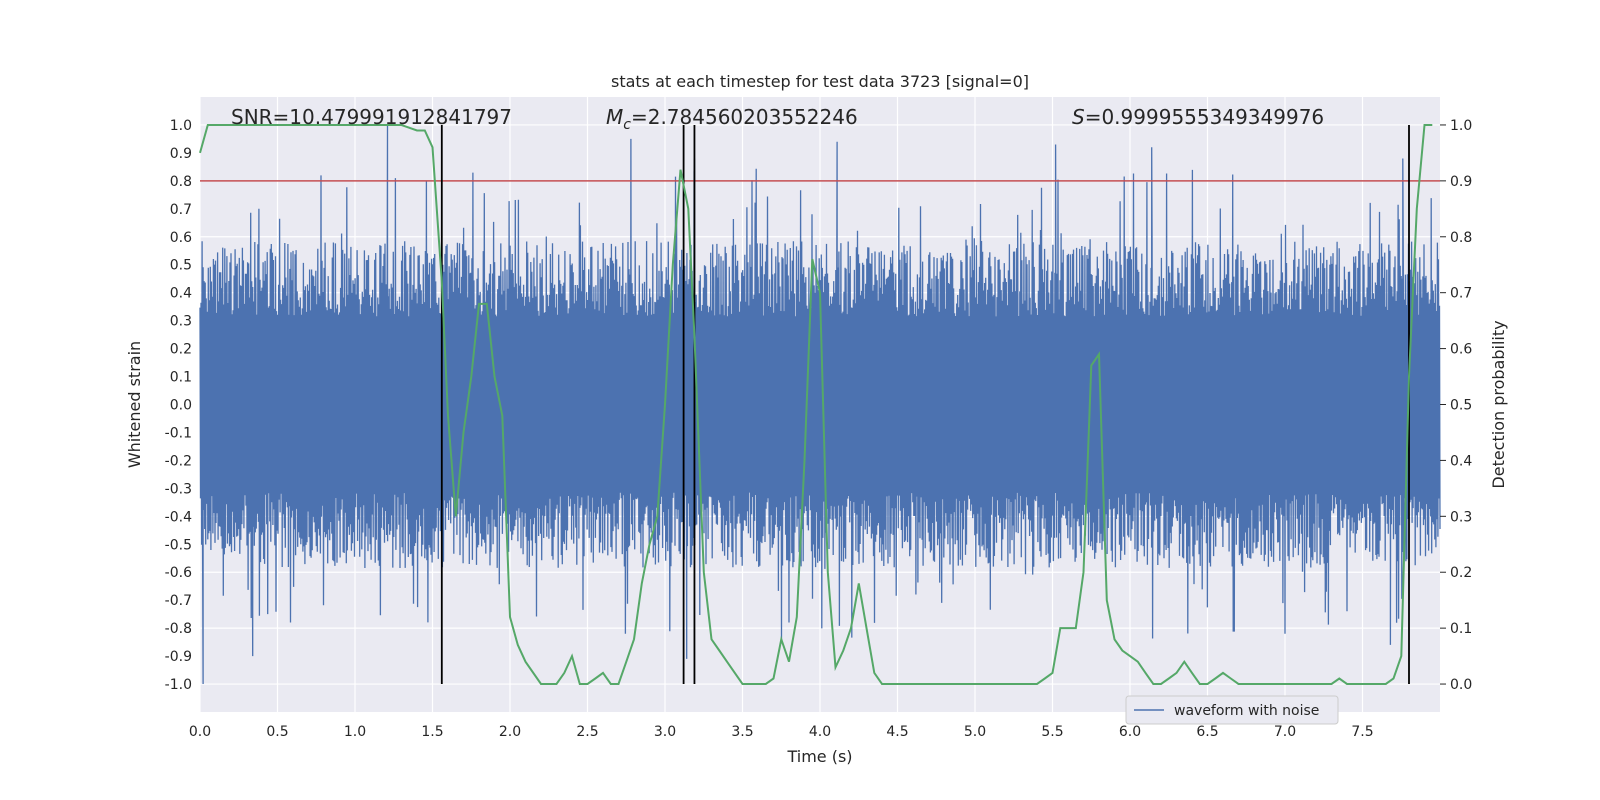 The image size is (1600, 800). I want to click on y-tick-label: 0.3, so click(181, 322).